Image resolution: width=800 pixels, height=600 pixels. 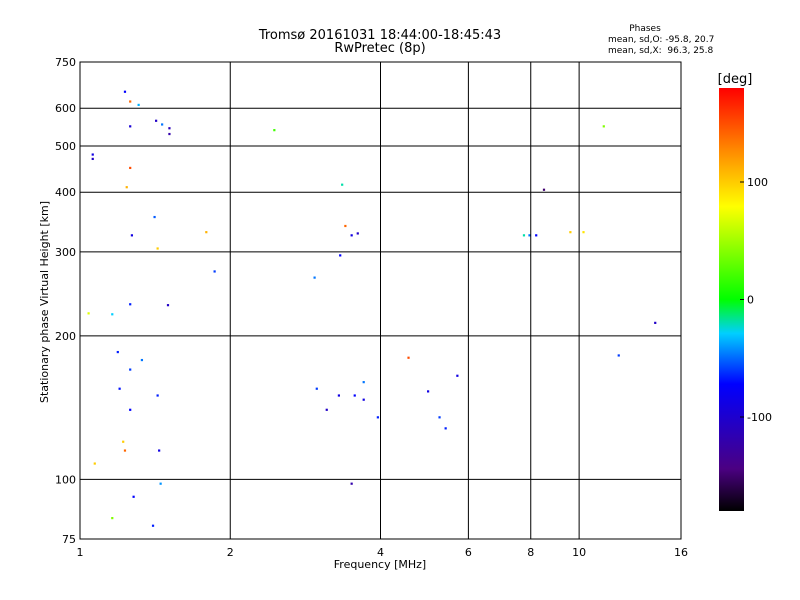 I want to click on colorbar-tick-label: -100, so click(x=759, y=417).